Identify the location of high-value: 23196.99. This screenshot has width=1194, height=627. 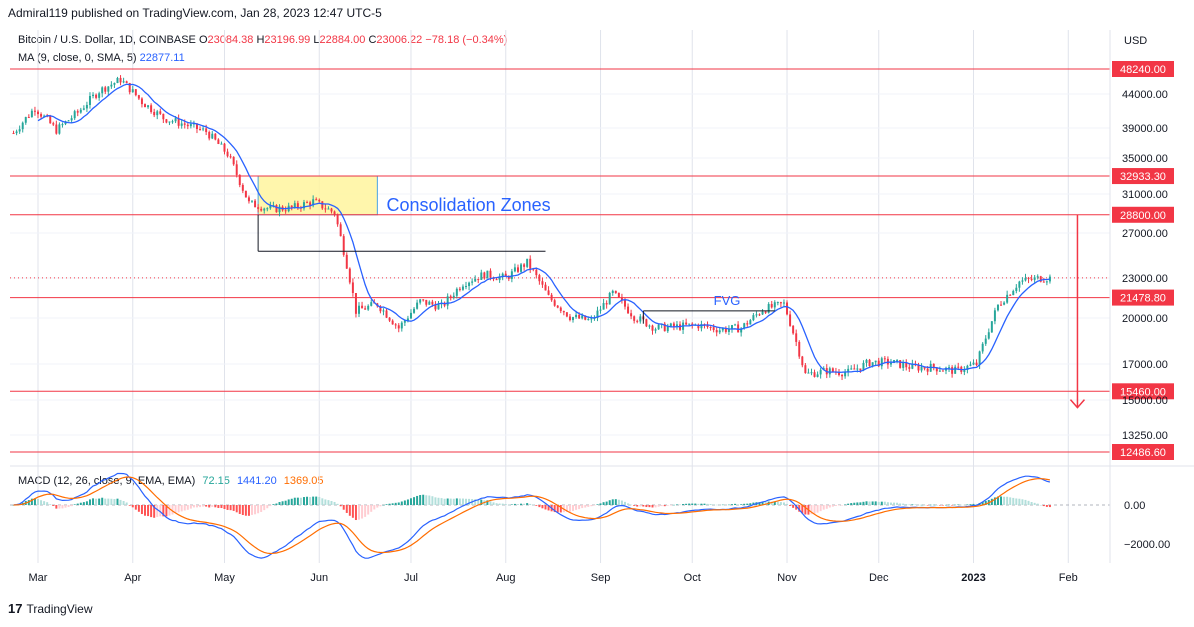
(287, 40).